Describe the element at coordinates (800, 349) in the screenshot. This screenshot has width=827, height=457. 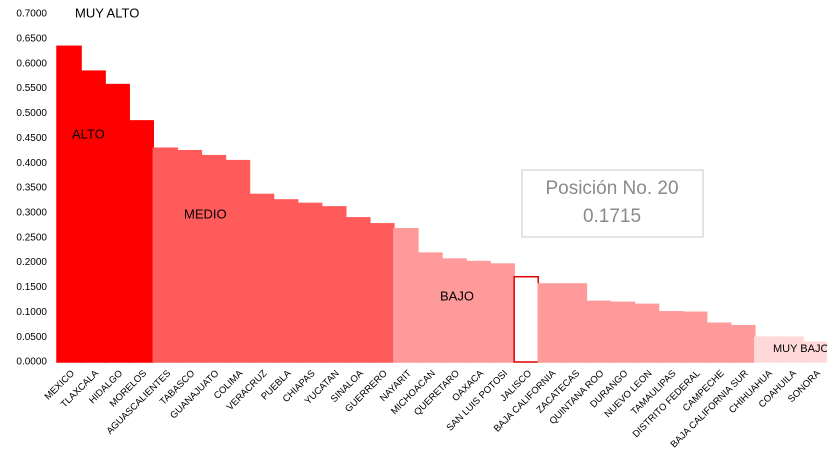
I see `annotation: MUY BAJO` at that location.